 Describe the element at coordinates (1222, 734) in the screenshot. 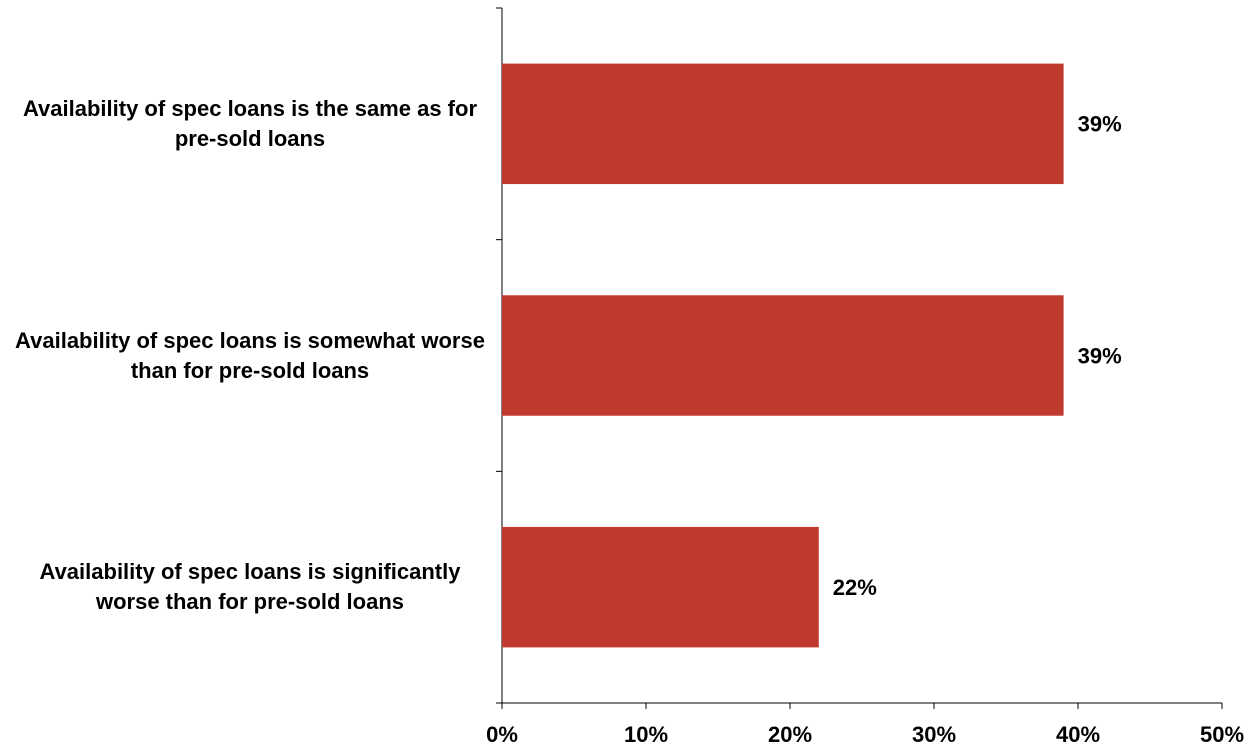

I see `x-tick-label: 50%` at that location.